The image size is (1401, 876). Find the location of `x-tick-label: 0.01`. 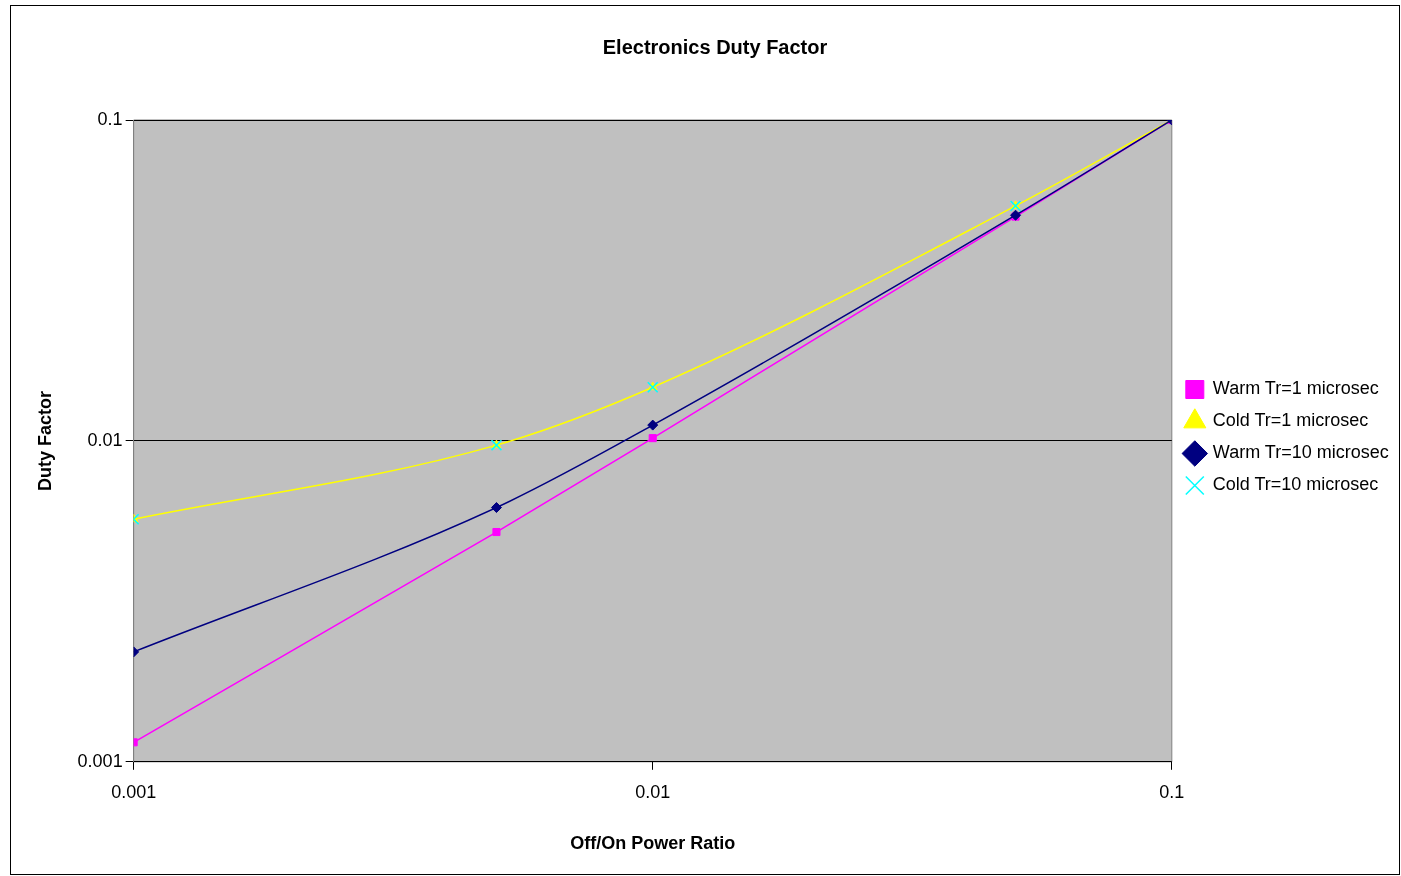

x-tick-label: 0.01 is located at coordinates (653, 791).